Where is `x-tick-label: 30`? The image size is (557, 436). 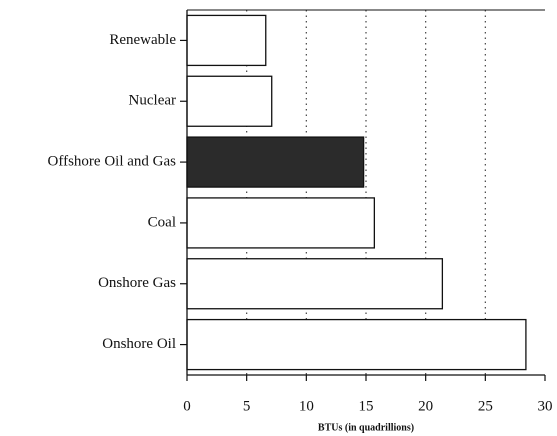 x-tick-label: 30 is located at coordinates (545, 406).